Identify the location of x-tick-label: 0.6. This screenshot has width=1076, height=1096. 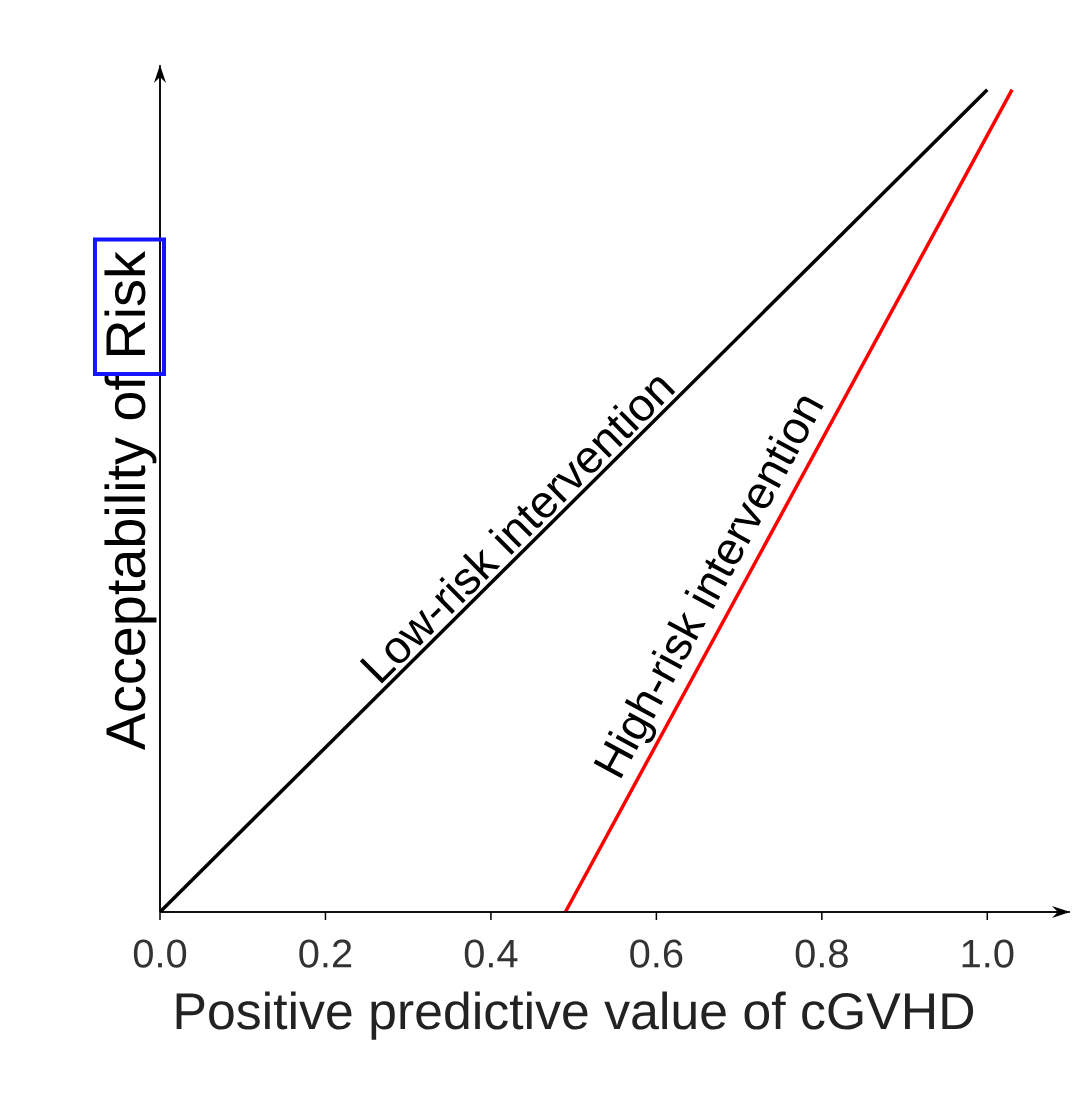
(656, 953).